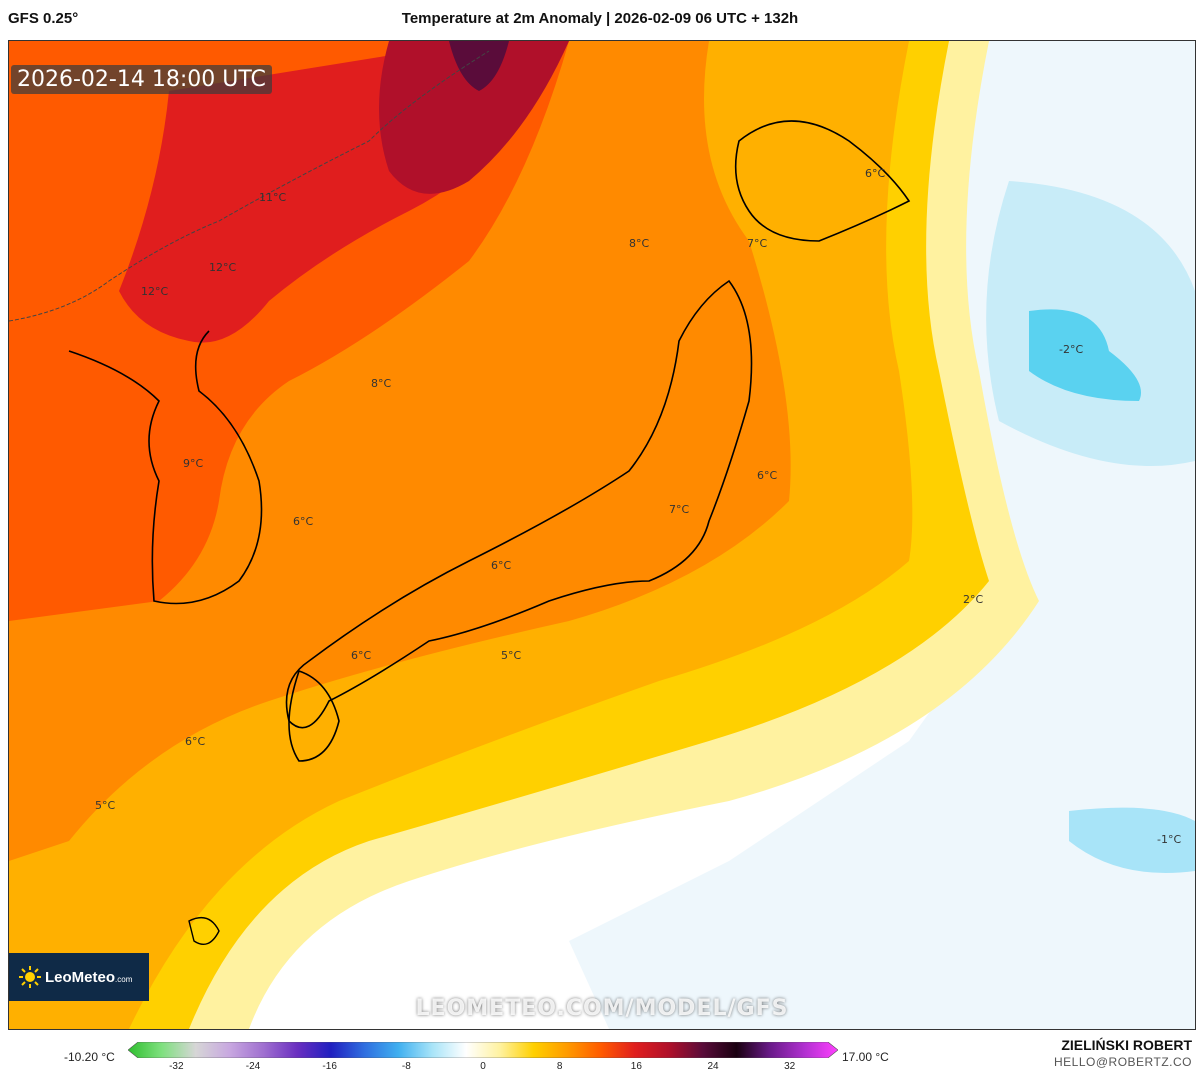  What do you see at coordinates (329, 1066) in the screenshot?
I see `colorbar-tick-label: -16` at bounding box center [329, 1066].